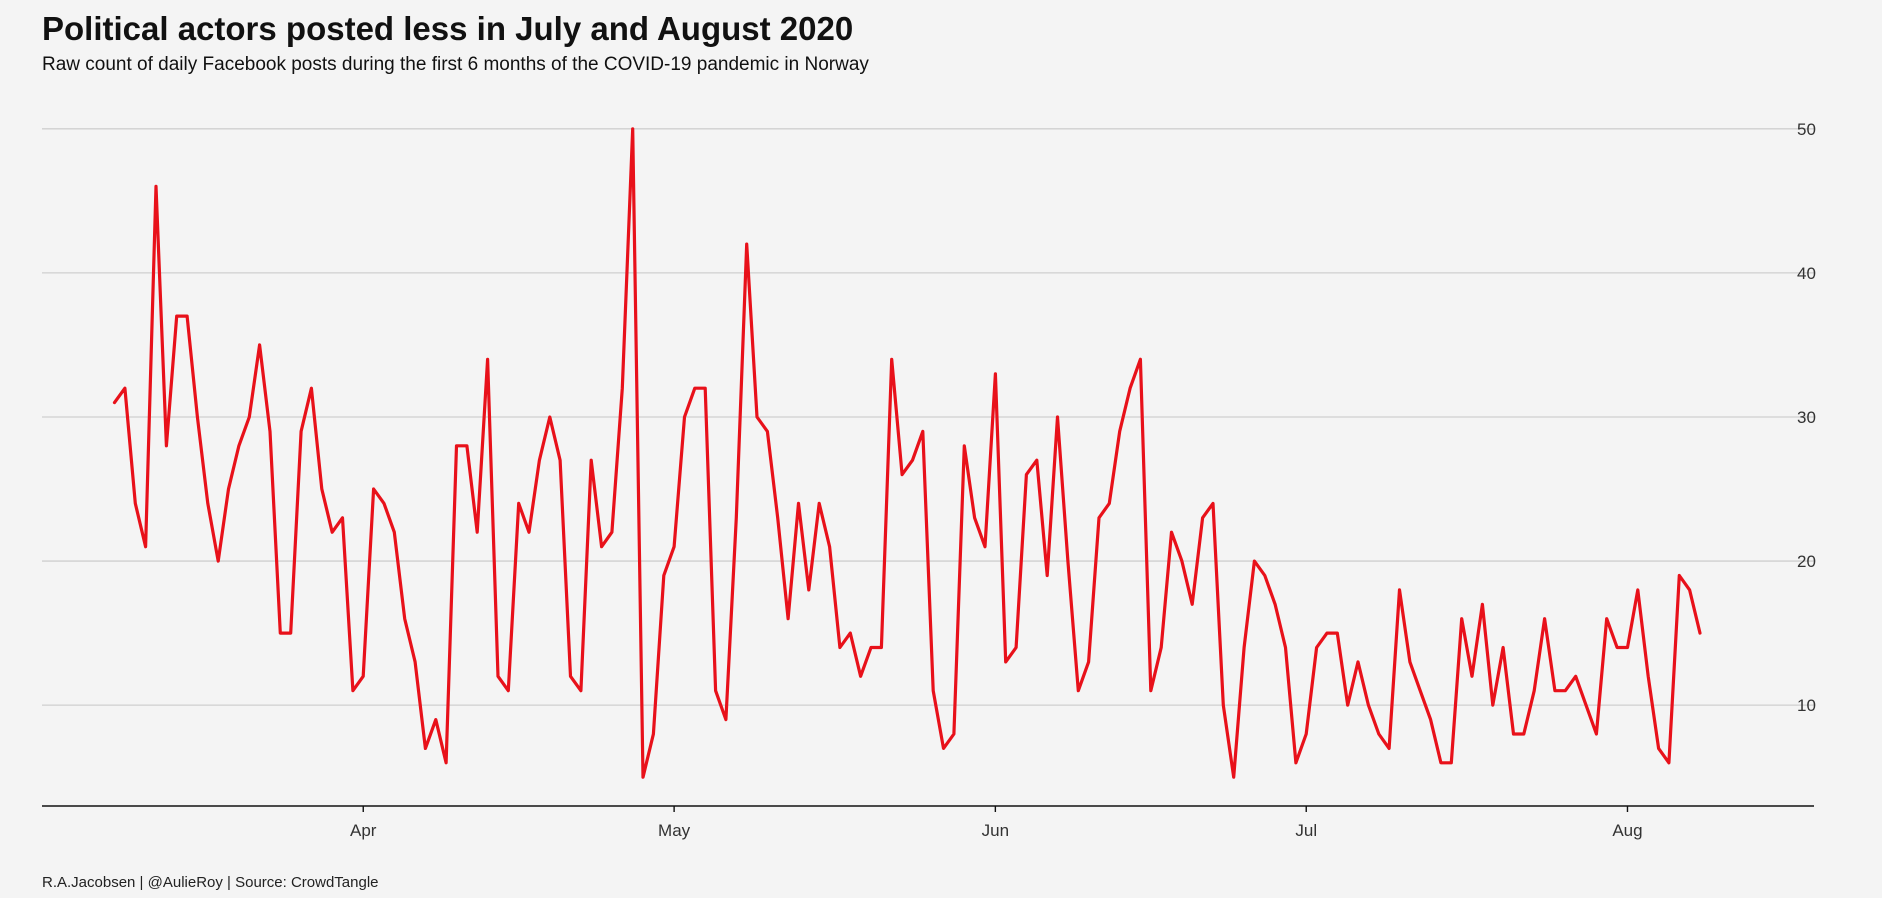 The height and width of the screenshot is (898, 1882). What do you see at coordinates (674, 830) in the screenshot?
I see `x-tick-label: May` at bounding box center [674, 830].